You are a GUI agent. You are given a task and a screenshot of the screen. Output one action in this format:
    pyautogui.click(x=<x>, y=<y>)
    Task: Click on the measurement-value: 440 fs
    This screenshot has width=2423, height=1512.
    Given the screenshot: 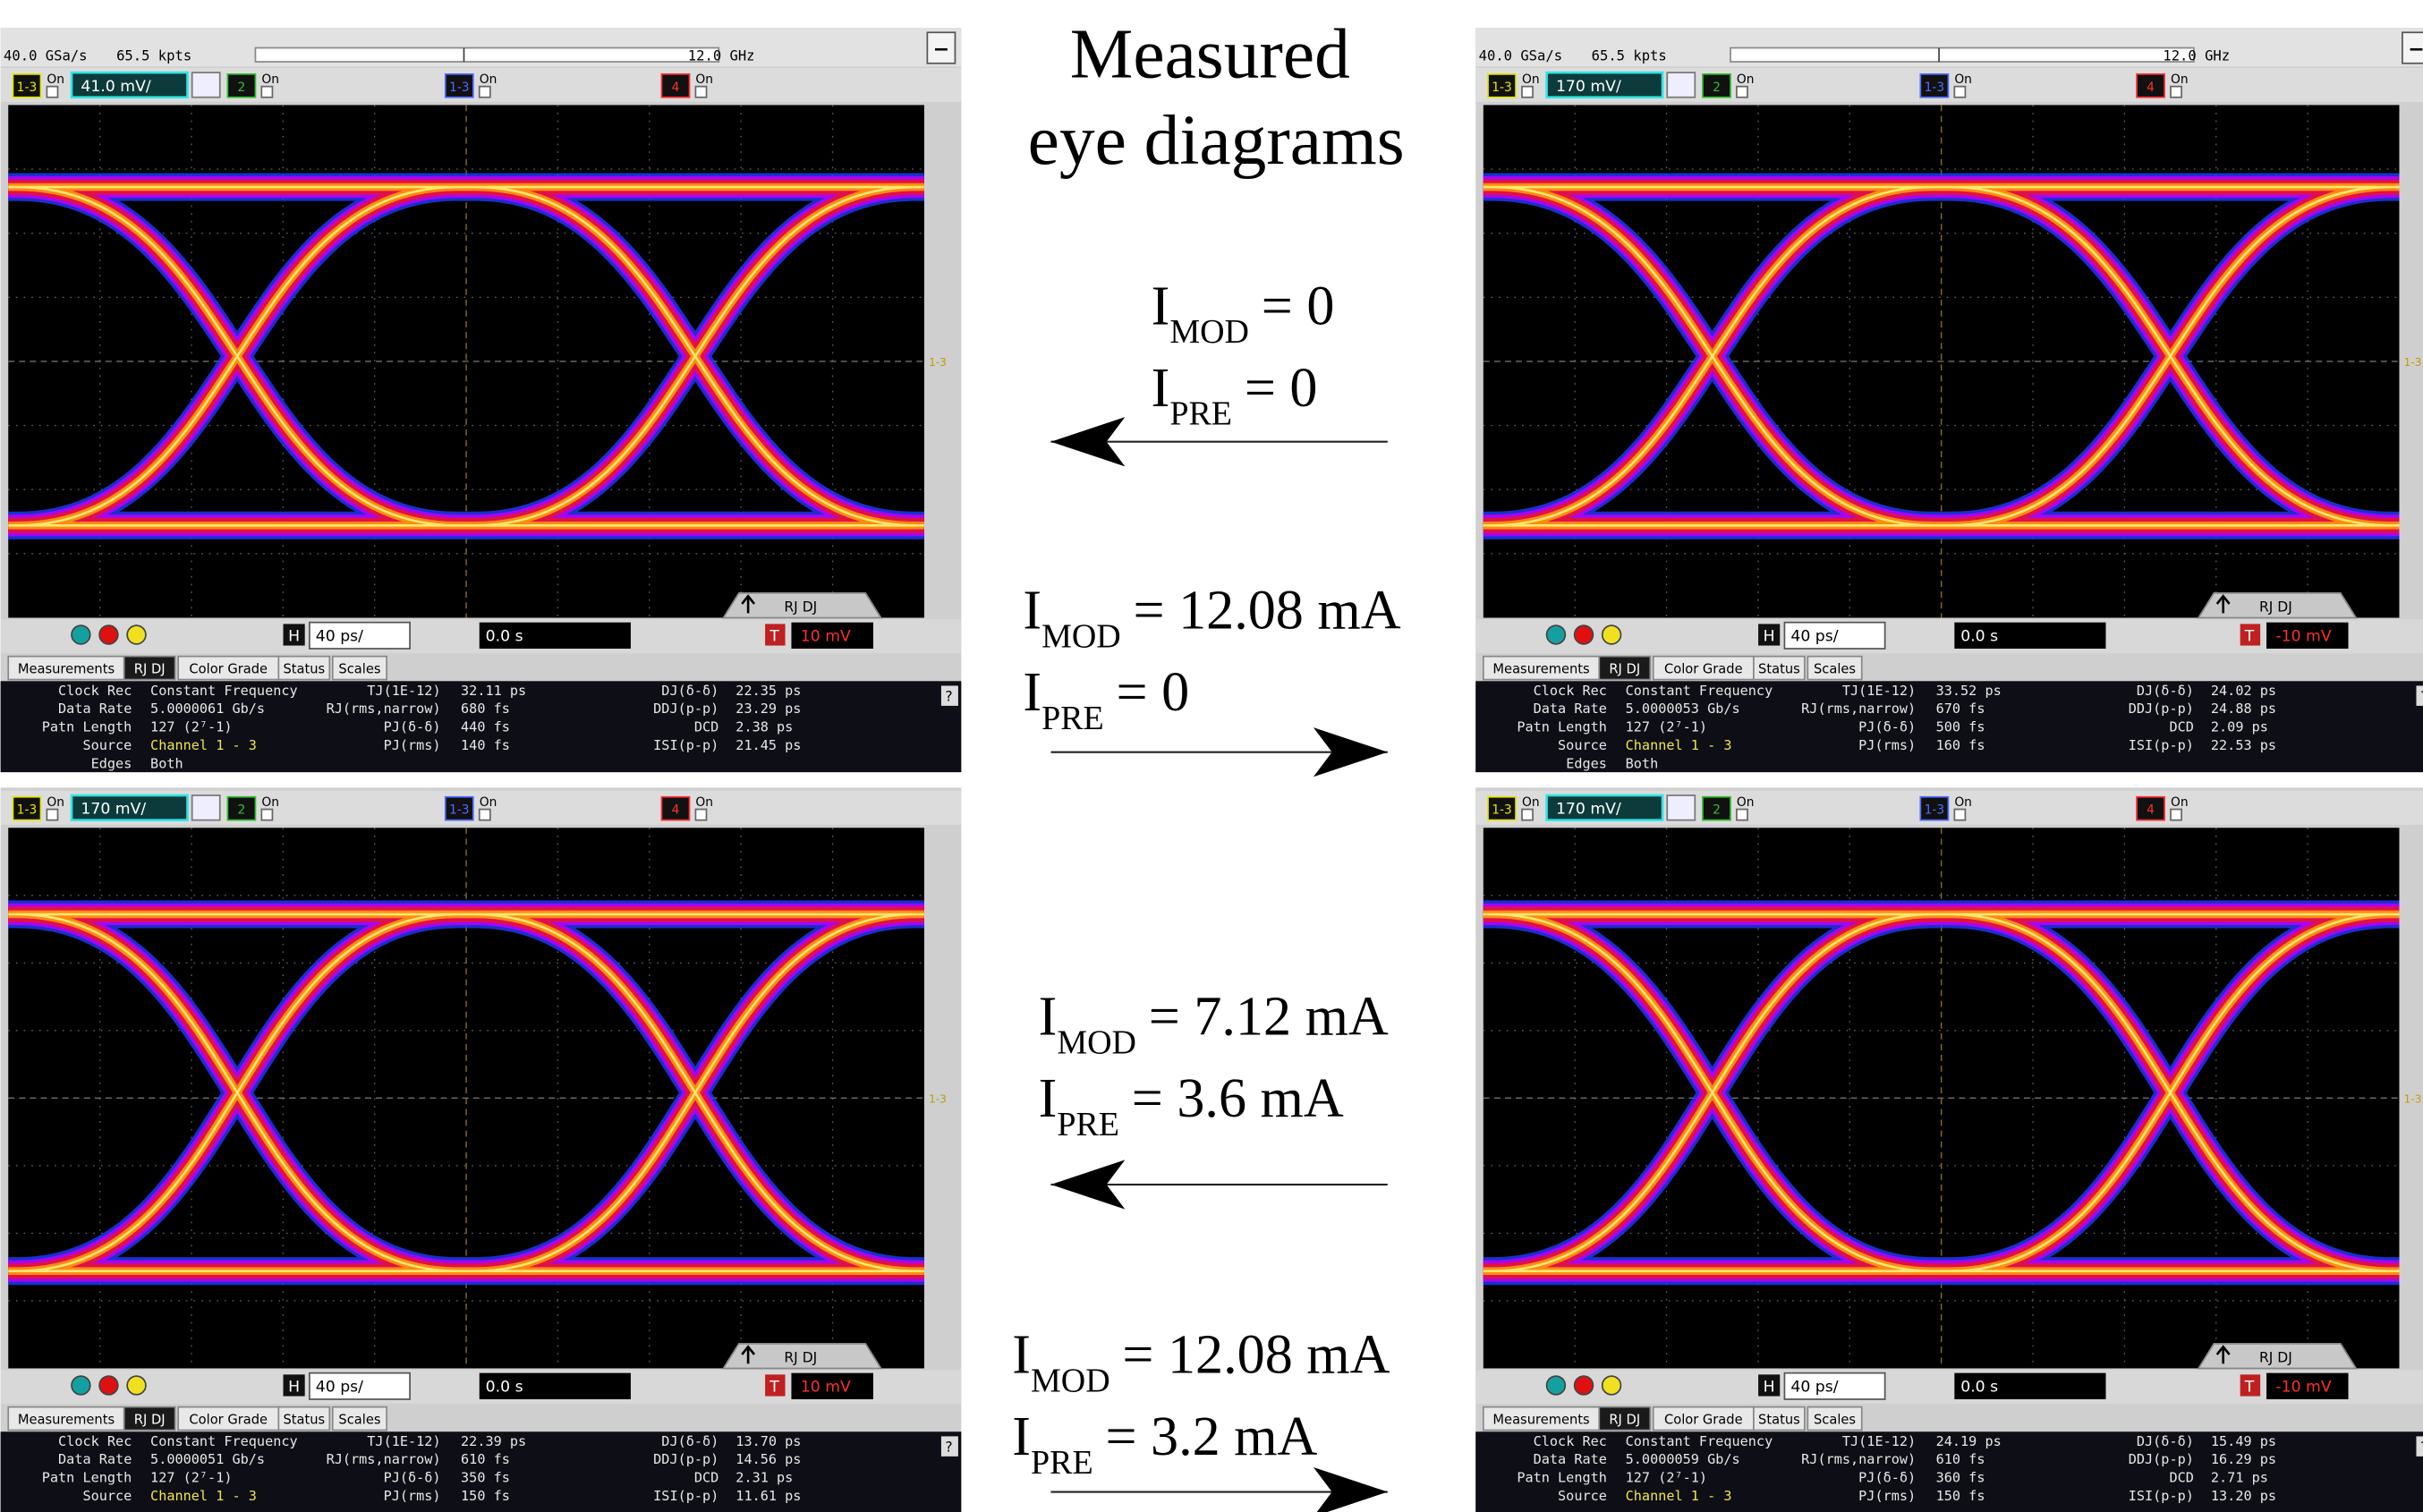 What is the action you would take?
    pyautogui.click(x=486, y=727)
    